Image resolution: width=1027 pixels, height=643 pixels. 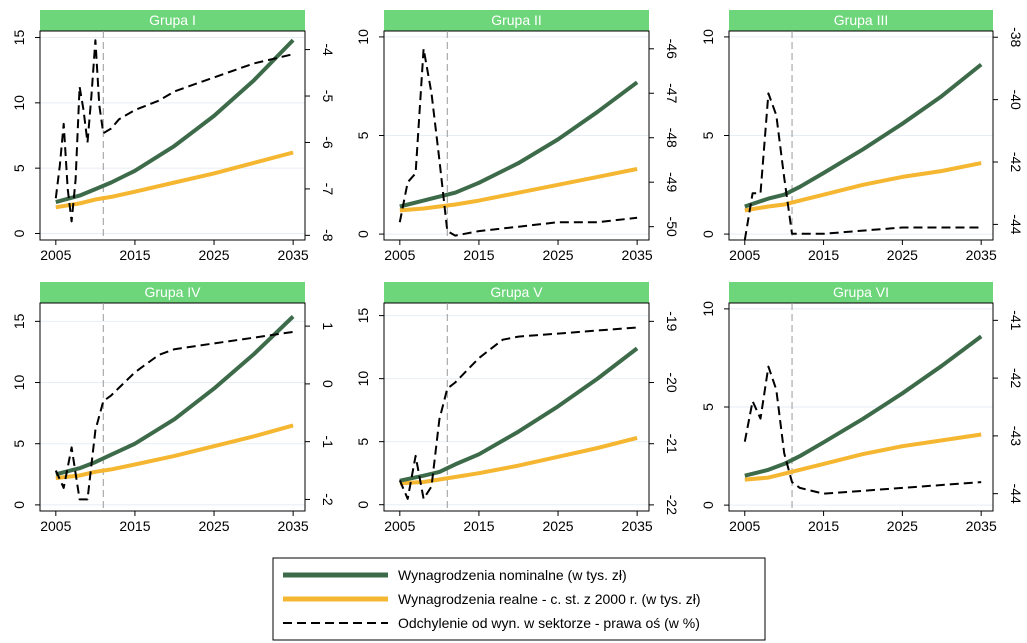 What do you see at coordinates (672, 182) in the screenshot?
I see `y-right-tick-label: -49` at bounding box center [672, 182].